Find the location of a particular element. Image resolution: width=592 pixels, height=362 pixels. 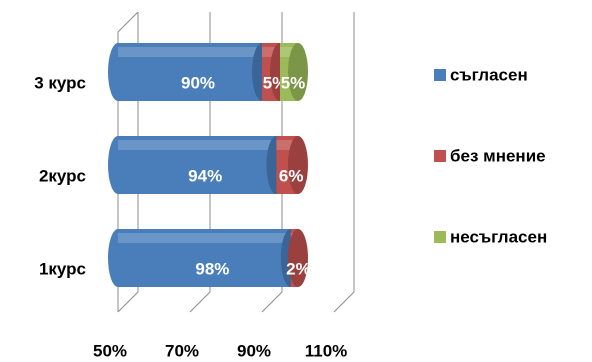

x-tick-label: 50% is located at coordinates (110, 350).